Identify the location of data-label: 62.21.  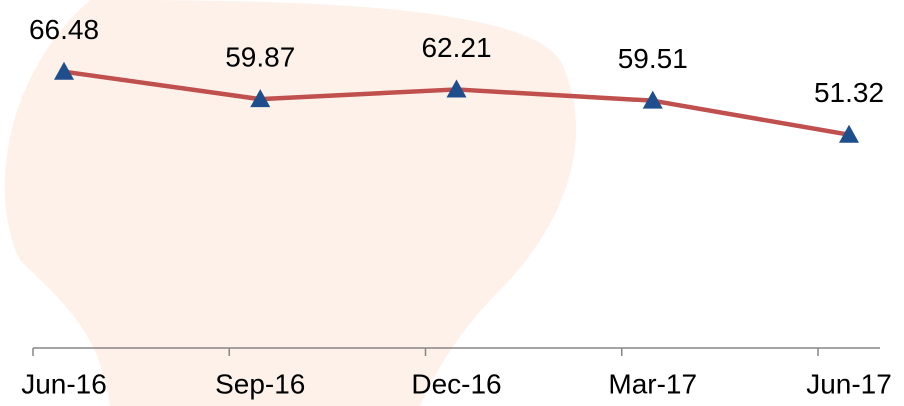
(456, 47).